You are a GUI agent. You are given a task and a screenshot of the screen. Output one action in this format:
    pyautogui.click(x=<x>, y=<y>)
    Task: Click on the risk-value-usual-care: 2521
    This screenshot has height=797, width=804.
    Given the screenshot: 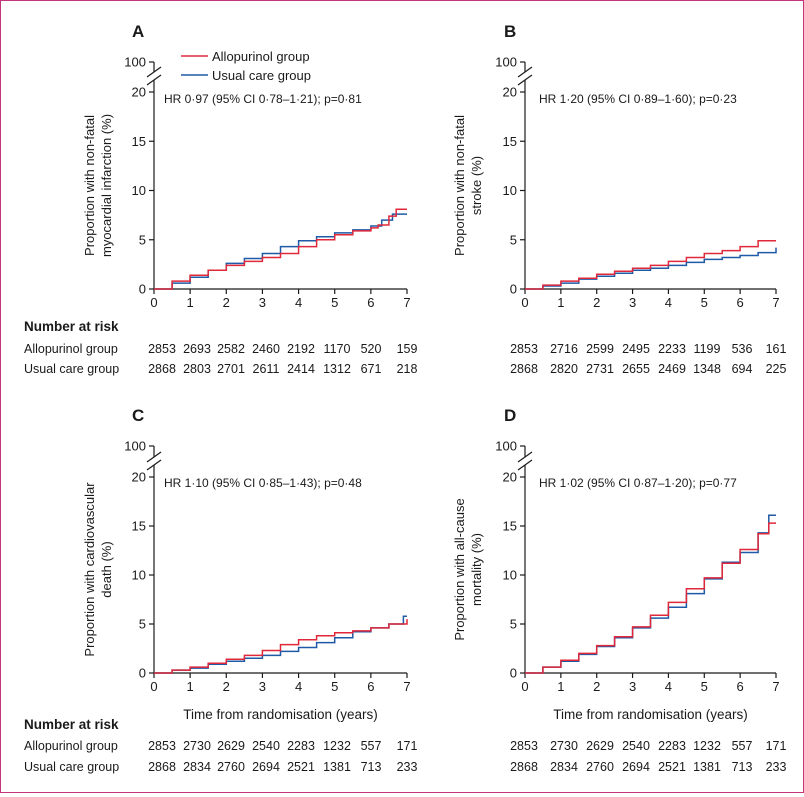 What is the action you would take?
    pyautogui.click(x=301, y=767)
    